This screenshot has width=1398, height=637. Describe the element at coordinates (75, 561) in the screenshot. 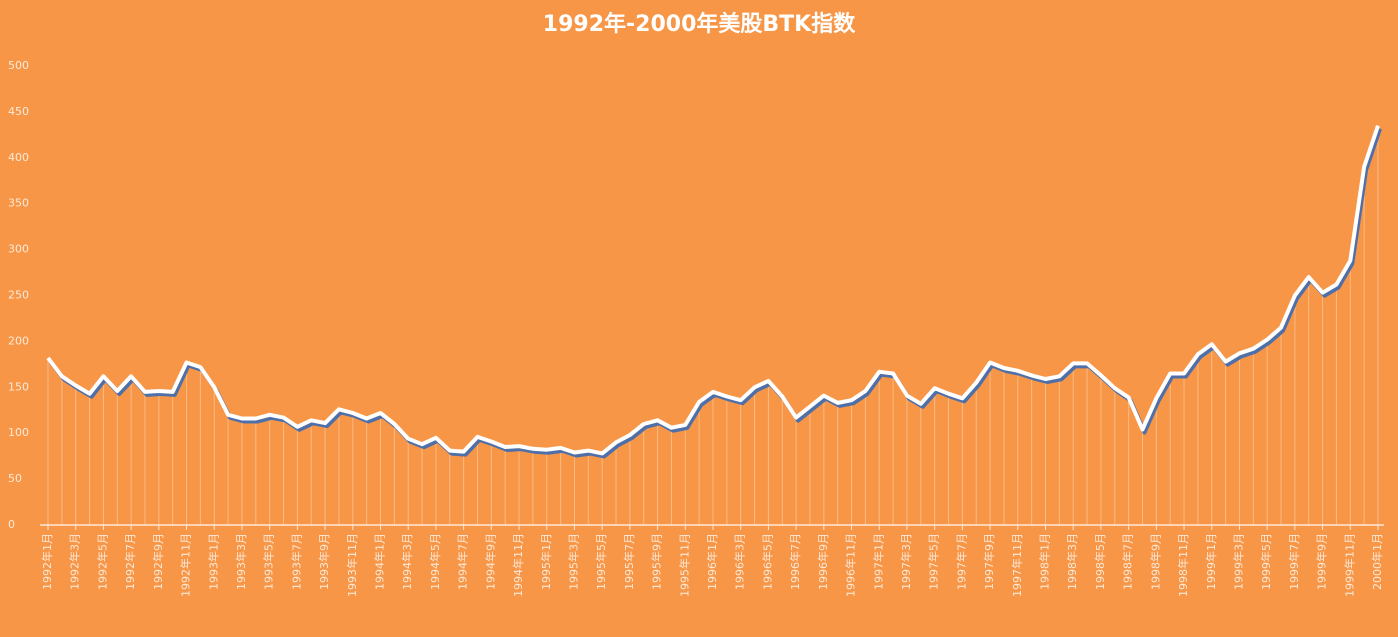

I see `x-tick-label: 1992年3月` at that location.